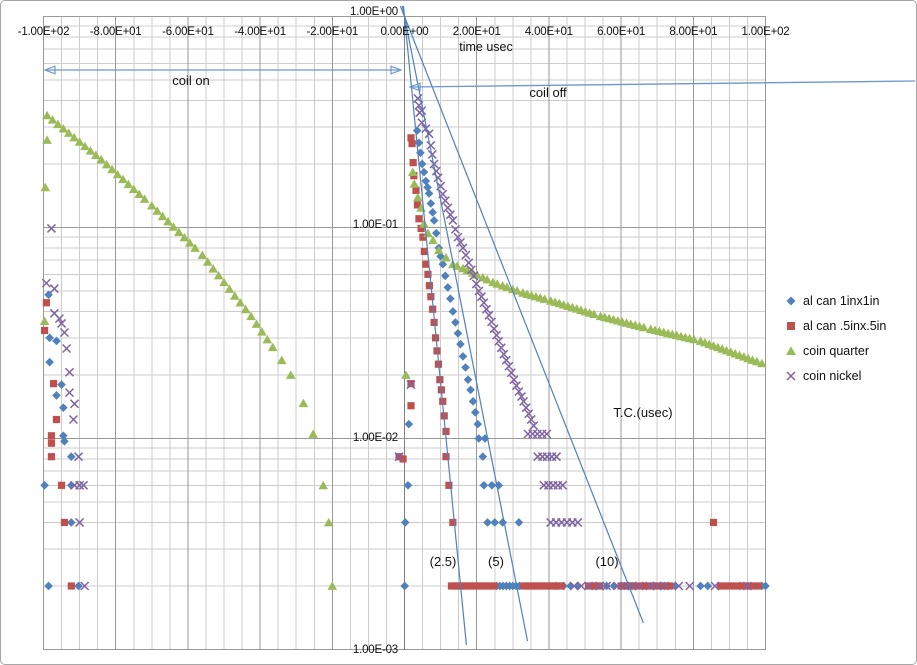 The image size is (917, 665). What do you see at coordinates (191, 80) in the screenshot?
I see `coil-on-label: coil on` at bounding box center [191, 80].